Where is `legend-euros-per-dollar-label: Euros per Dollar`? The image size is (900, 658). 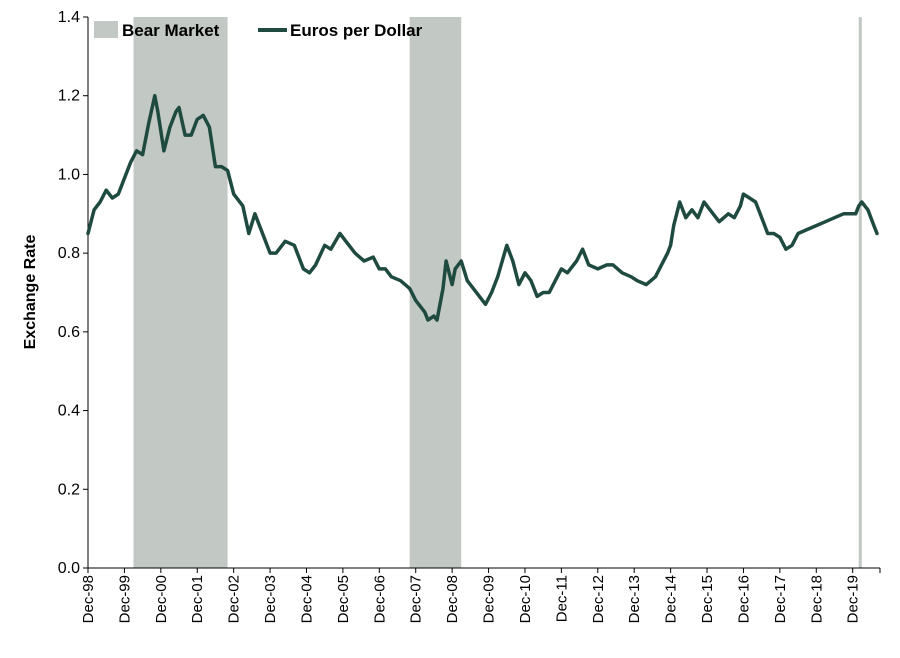
legend-euros-per-dollar-label: Euros per Dollar is located at coordinates (356, 30).